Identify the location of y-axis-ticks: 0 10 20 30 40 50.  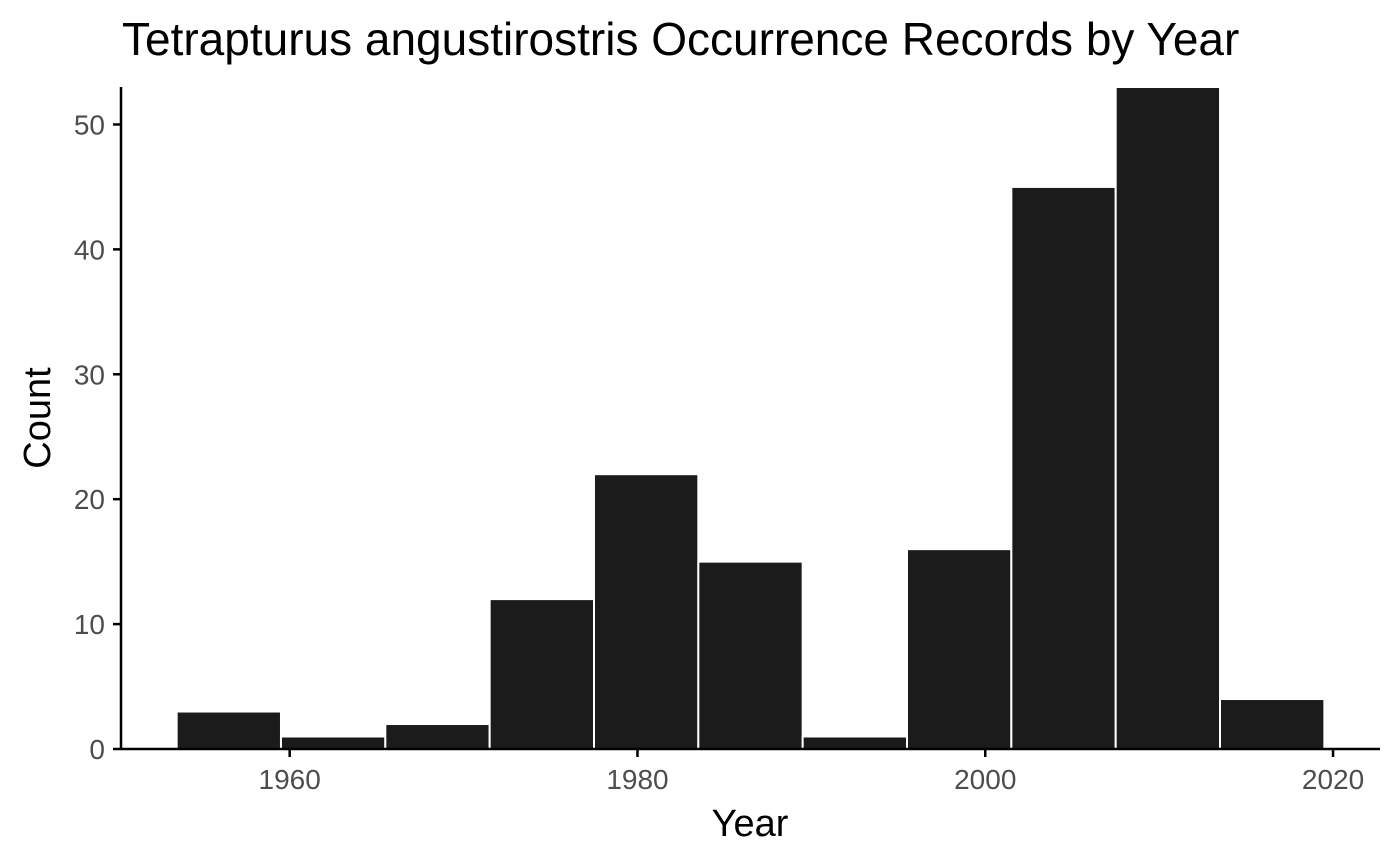
(97, 437).